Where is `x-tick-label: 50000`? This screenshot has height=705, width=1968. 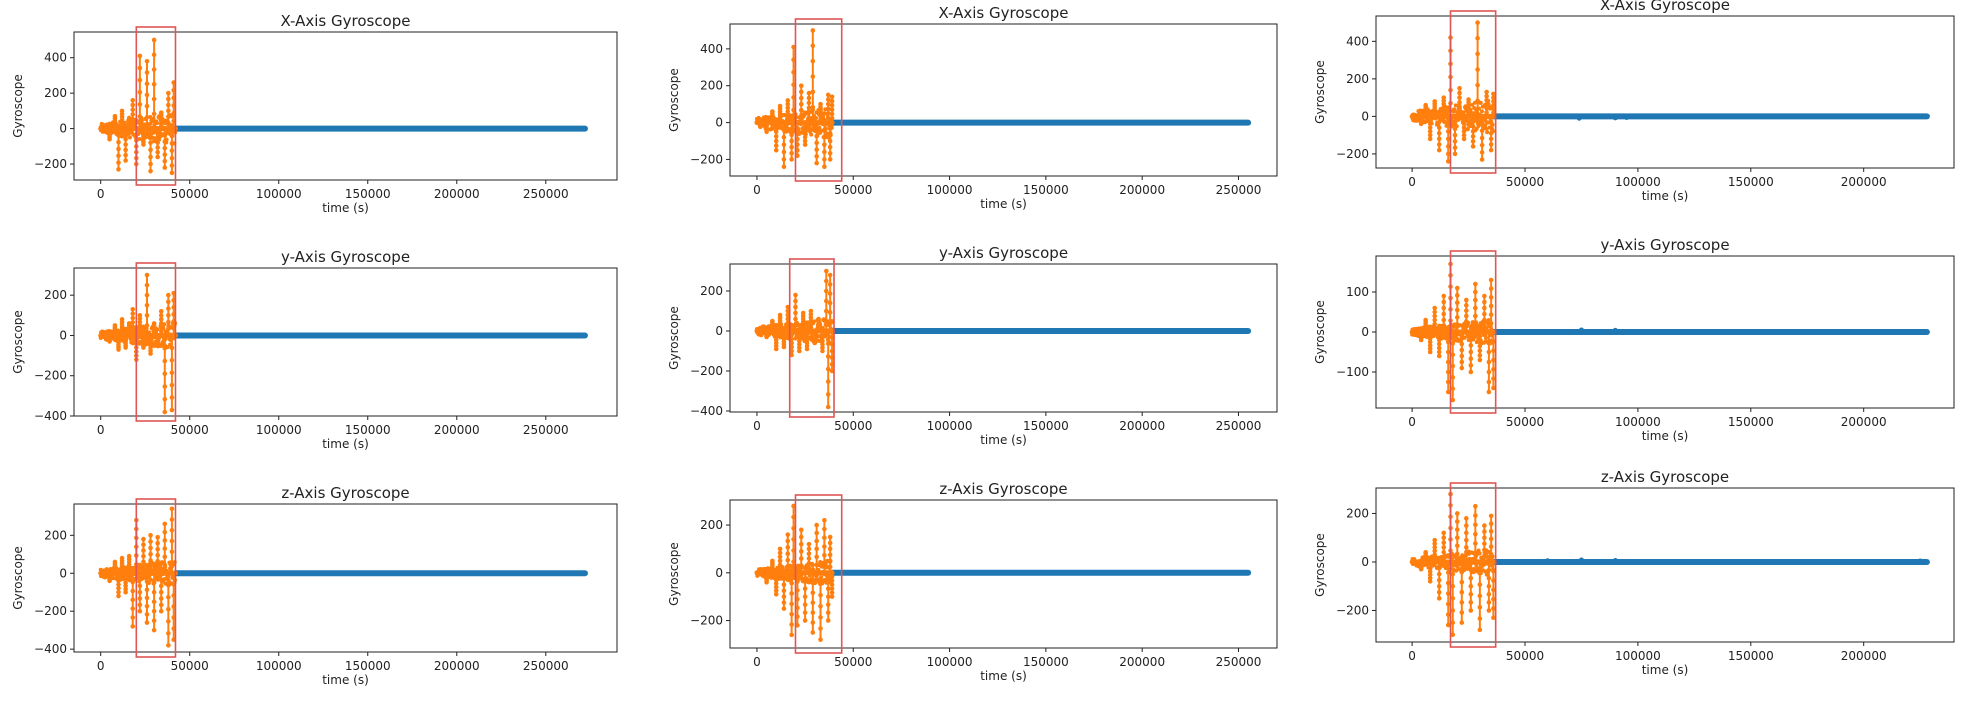 x-tick-label: 50000 is located at coordinates (190, 194).